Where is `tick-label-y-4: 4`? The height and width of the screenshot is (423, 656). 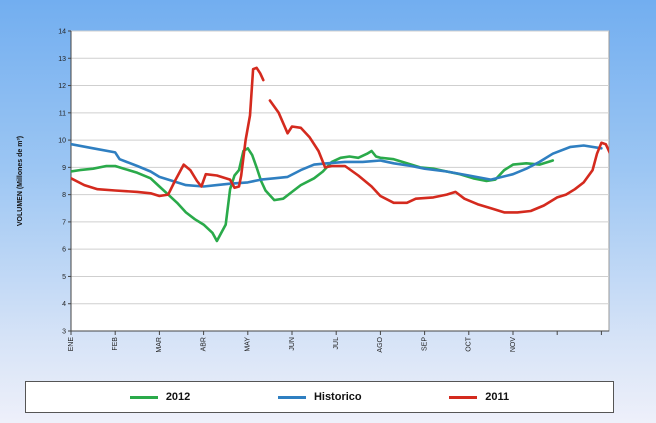 tick-label-y-4: 4 is located at coordinates (64, 304).